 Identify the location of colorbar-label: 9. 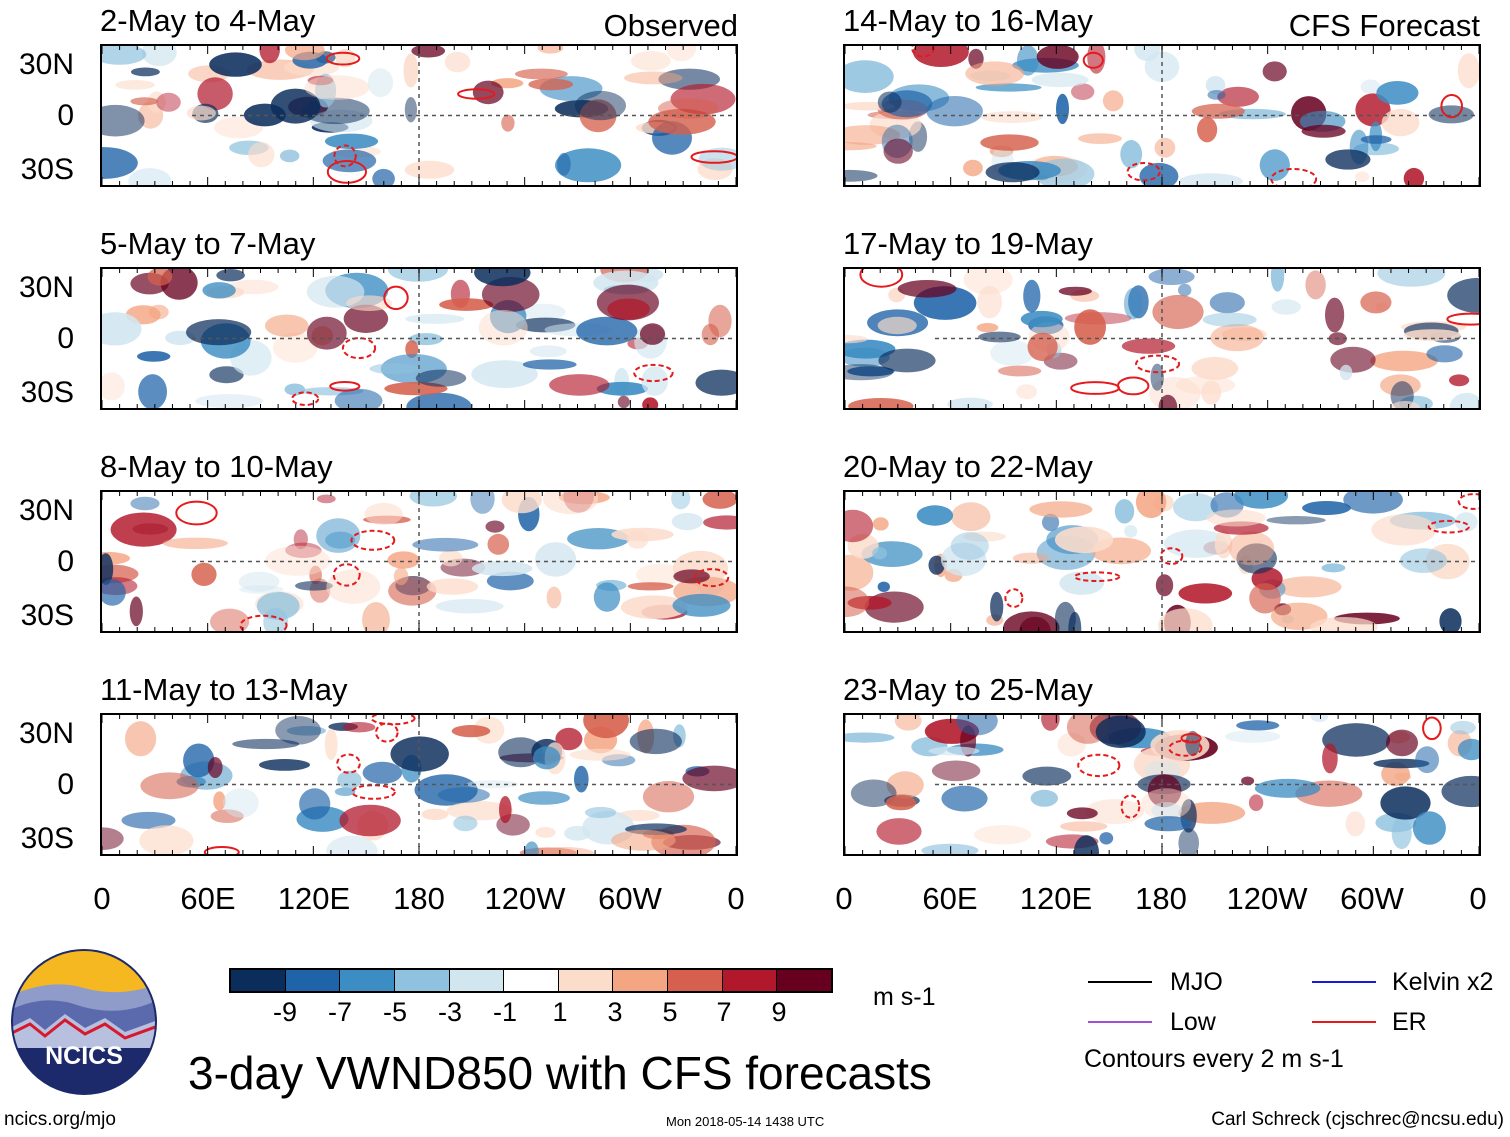
(779, 1012).